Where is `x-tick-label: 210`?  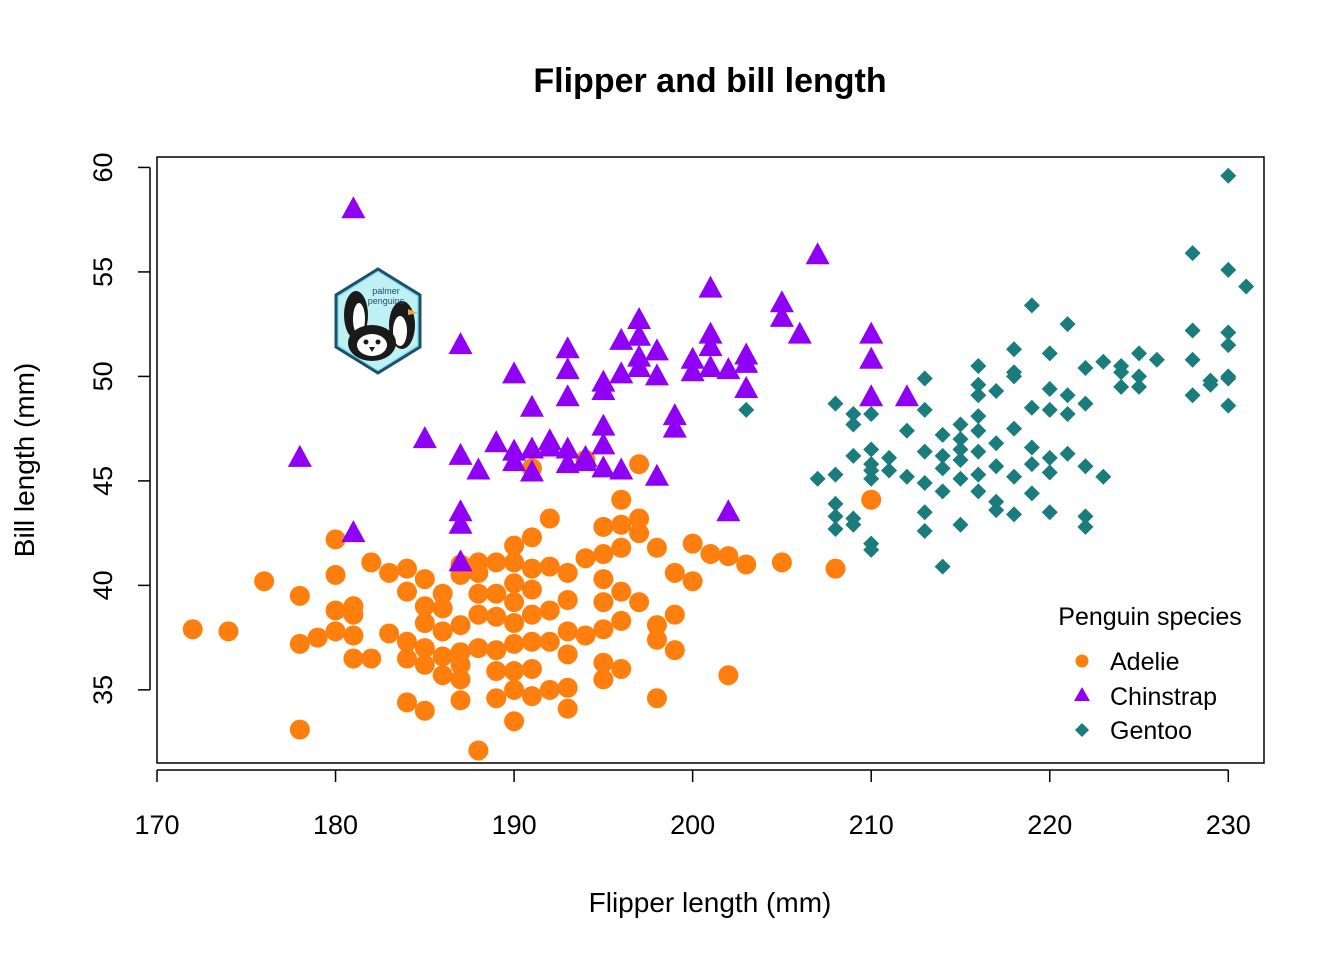 x-tick-label: 210 is located at coordinates (871, 825).